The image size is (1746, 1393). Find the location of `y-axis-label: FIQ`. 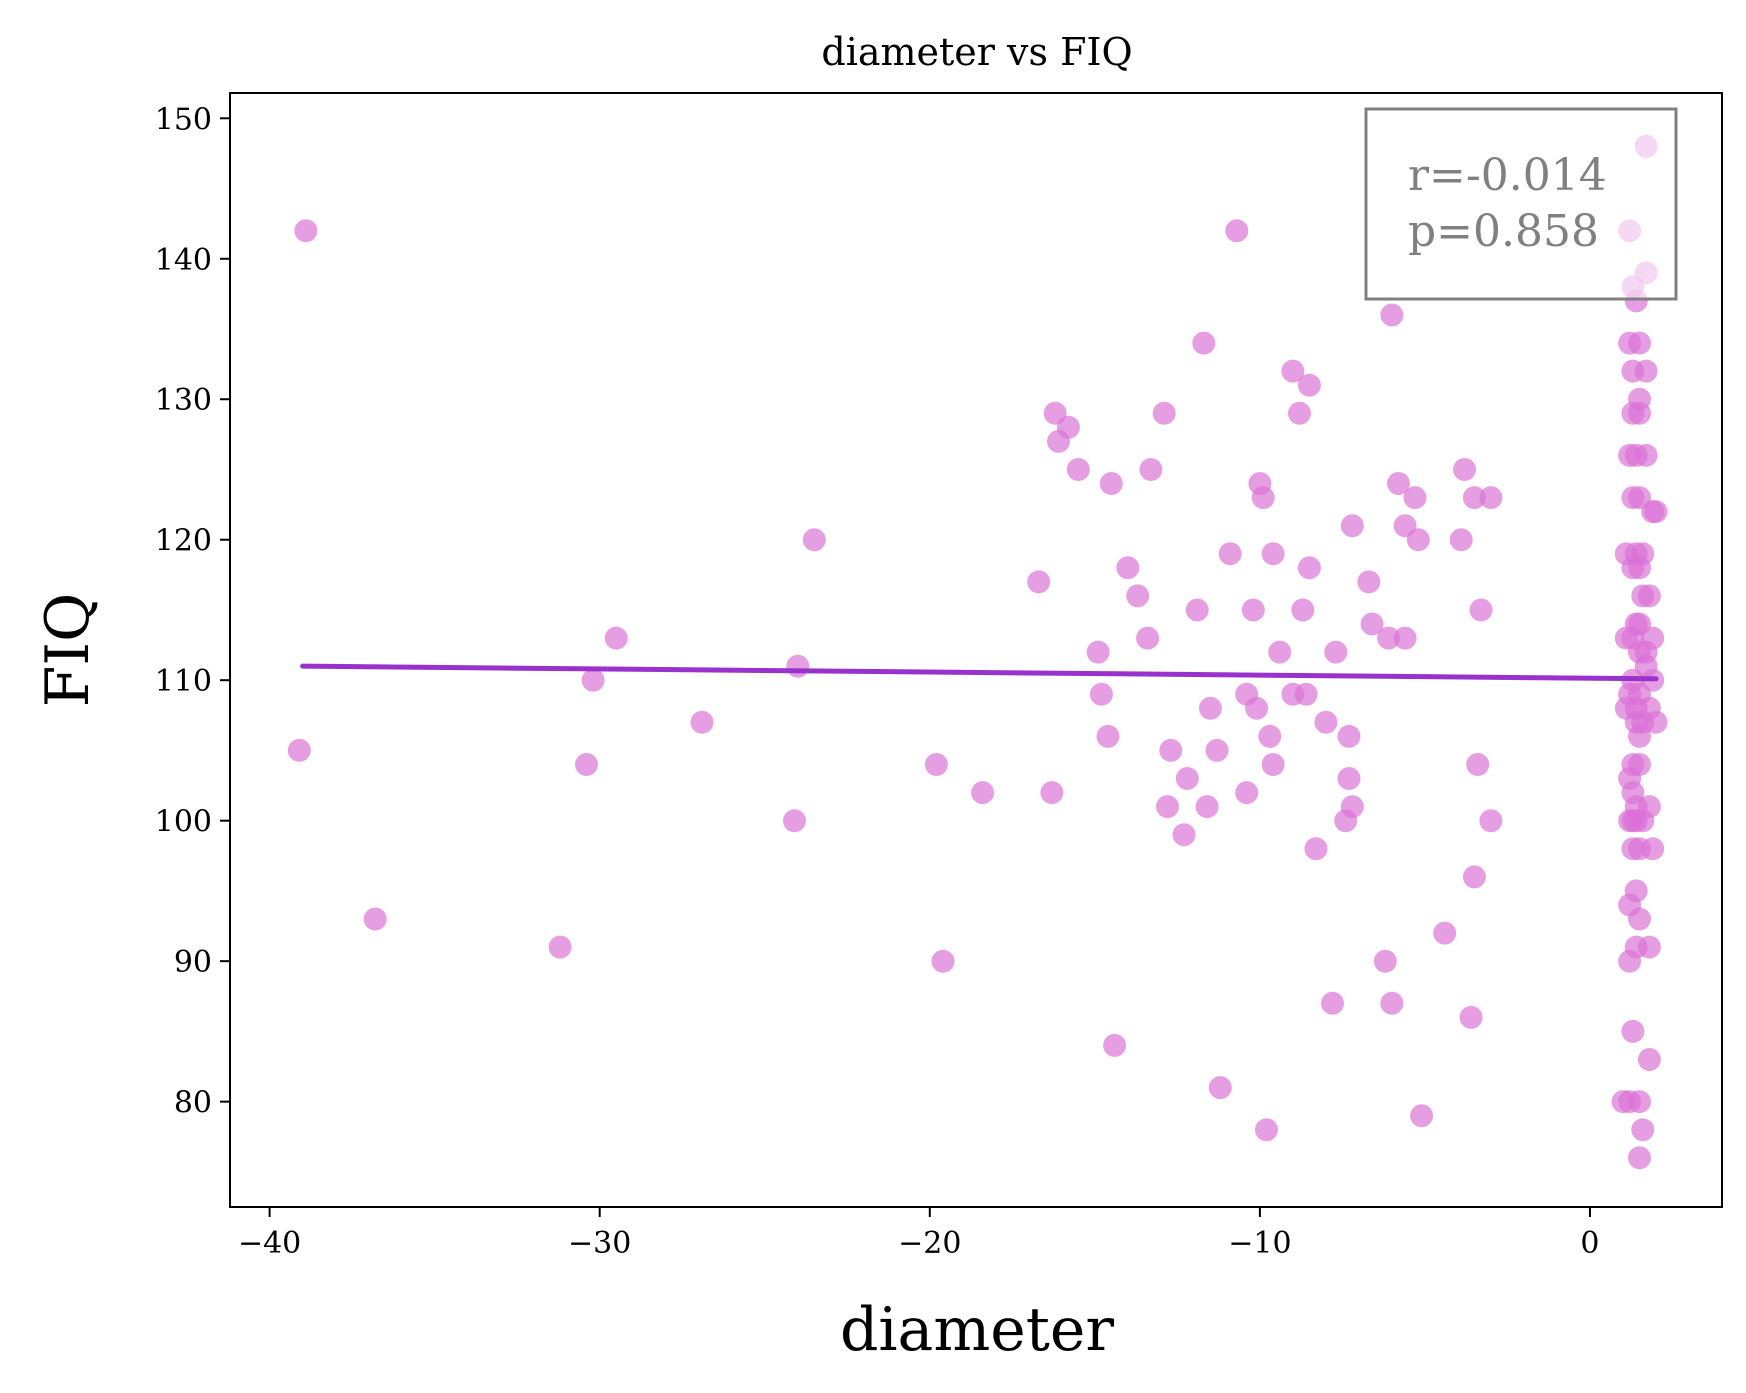

y-axis-label: FIQ is located at coordinates (68, 650).